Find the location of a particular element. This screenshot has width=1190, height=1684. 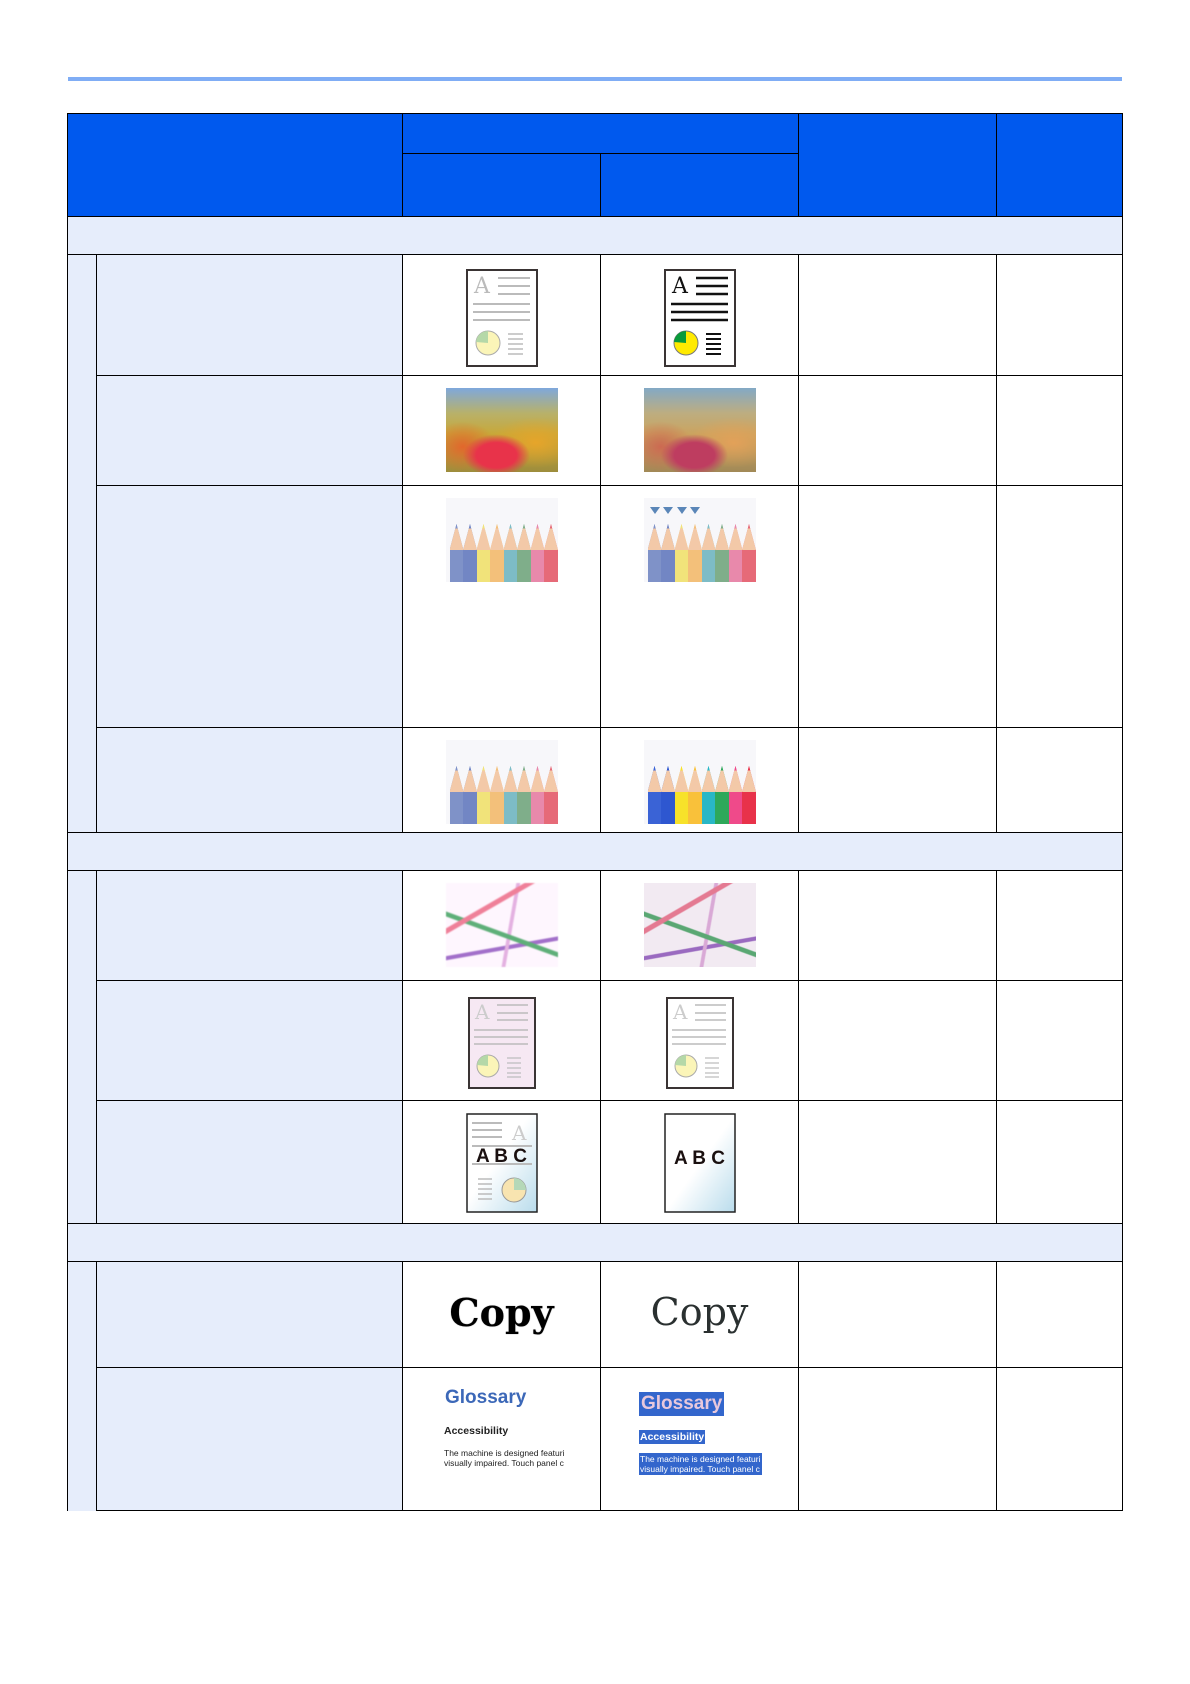

thin-copy-sample: Copy is located at coordinates (699, 1312).